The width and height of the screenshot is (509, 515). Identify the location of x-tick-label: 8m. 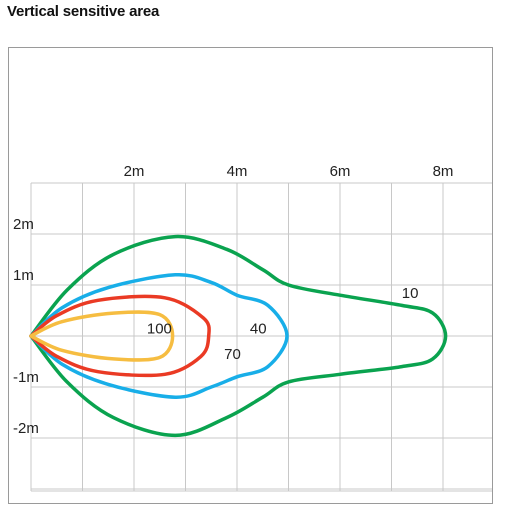
(443, 171).